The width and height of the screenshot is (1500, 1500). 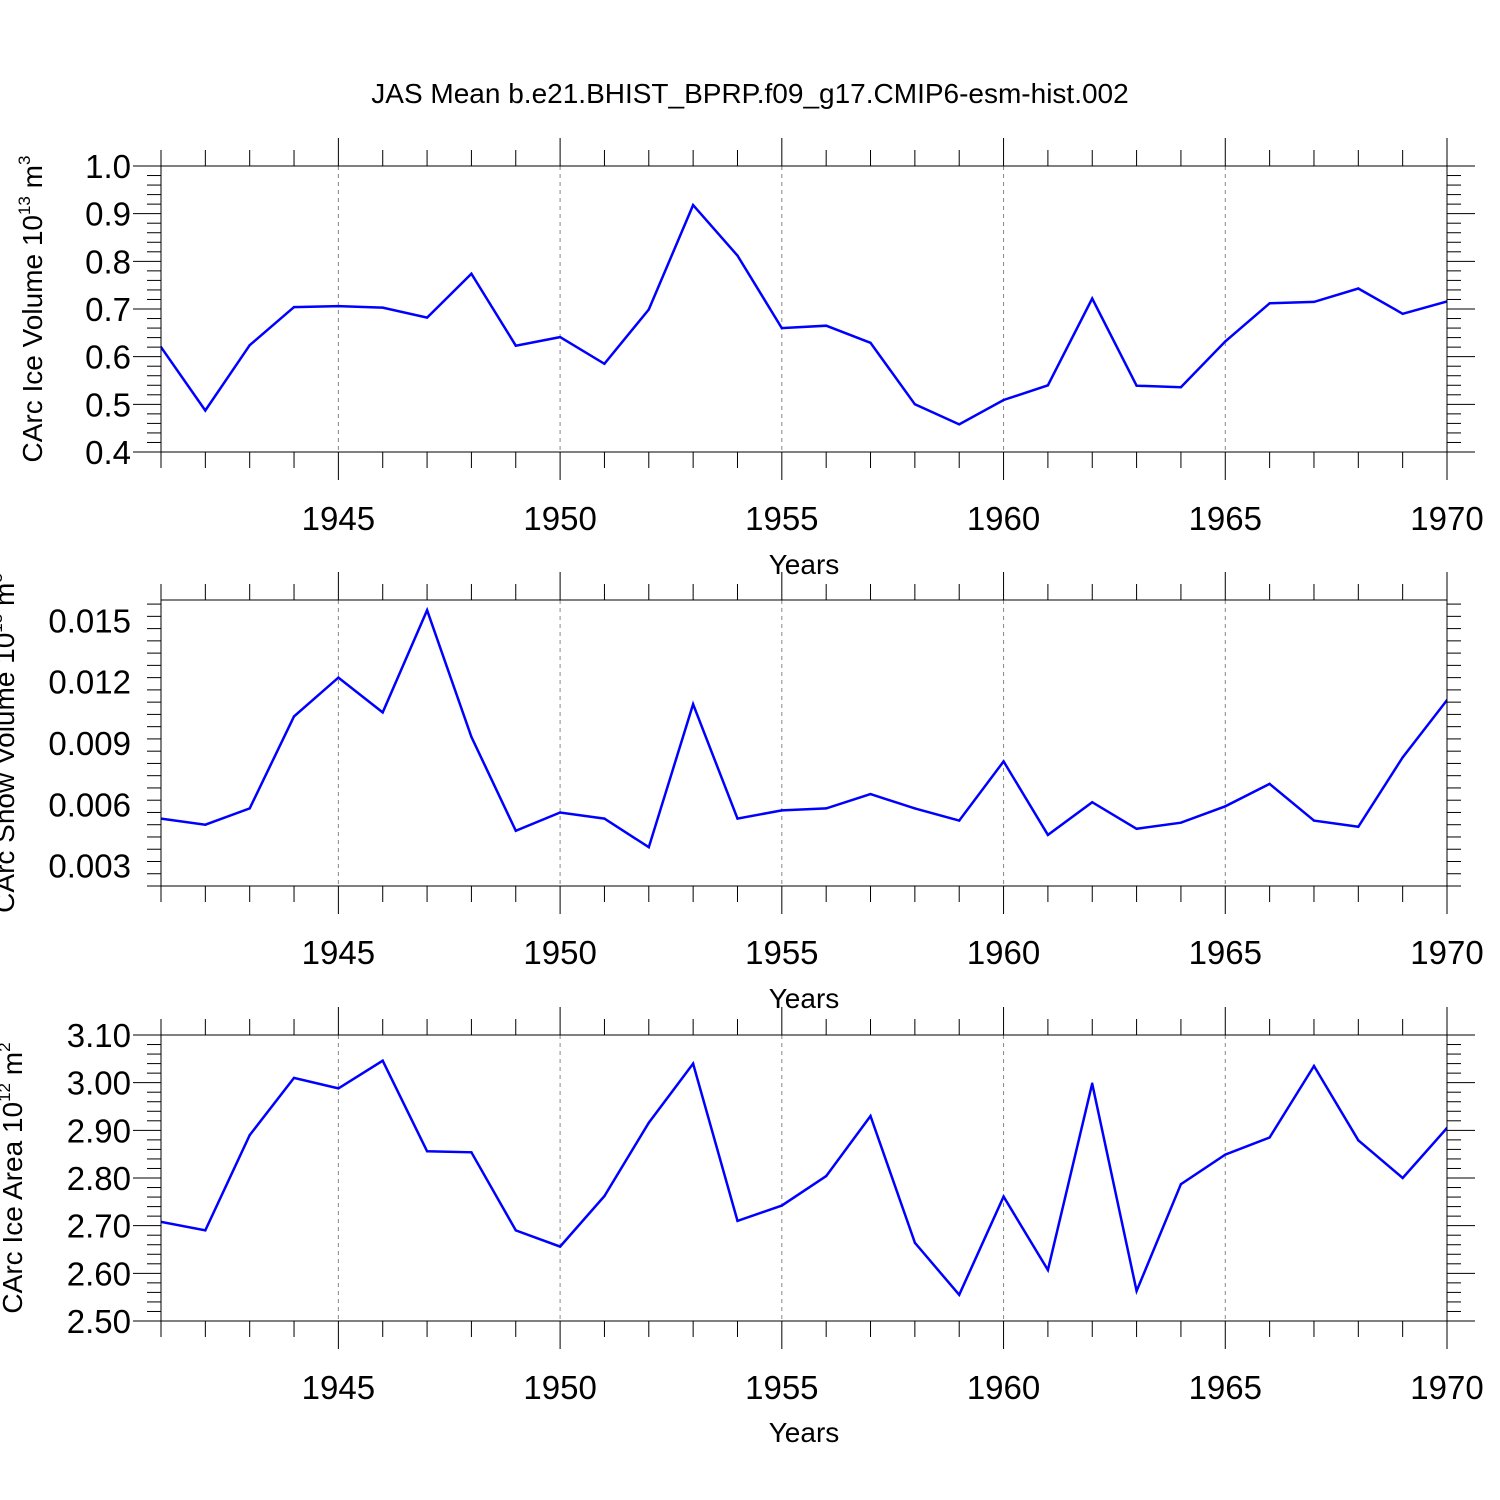 I want to click on y-tick-label: 0.7, so click(x=108, y=309).